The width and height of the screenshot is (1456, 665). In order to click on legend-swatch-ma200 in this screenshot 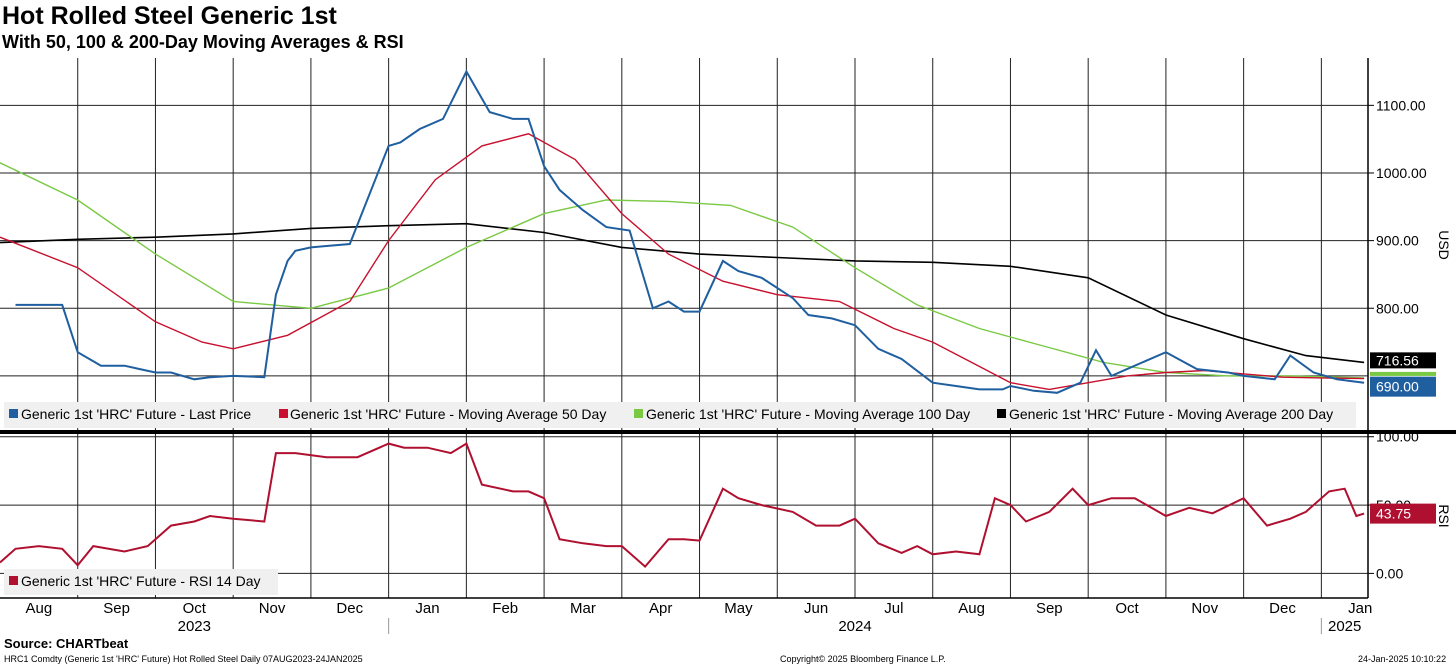, I will do `click(1001, 413)`.